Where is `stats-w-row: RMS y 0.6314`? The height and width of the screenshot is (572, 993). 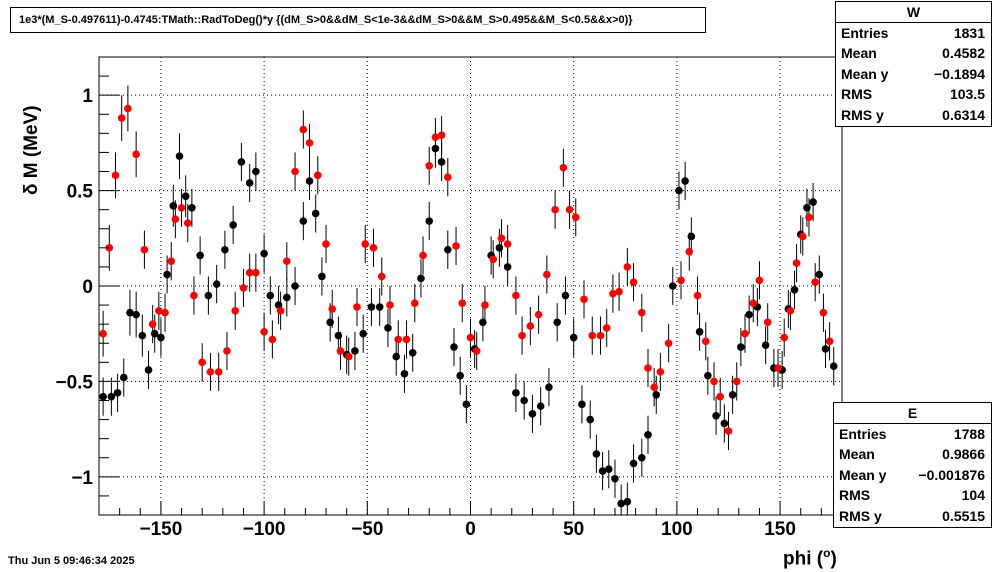
stats-w-row: RMS y 0.6314 is located at coordinates (913, 115).